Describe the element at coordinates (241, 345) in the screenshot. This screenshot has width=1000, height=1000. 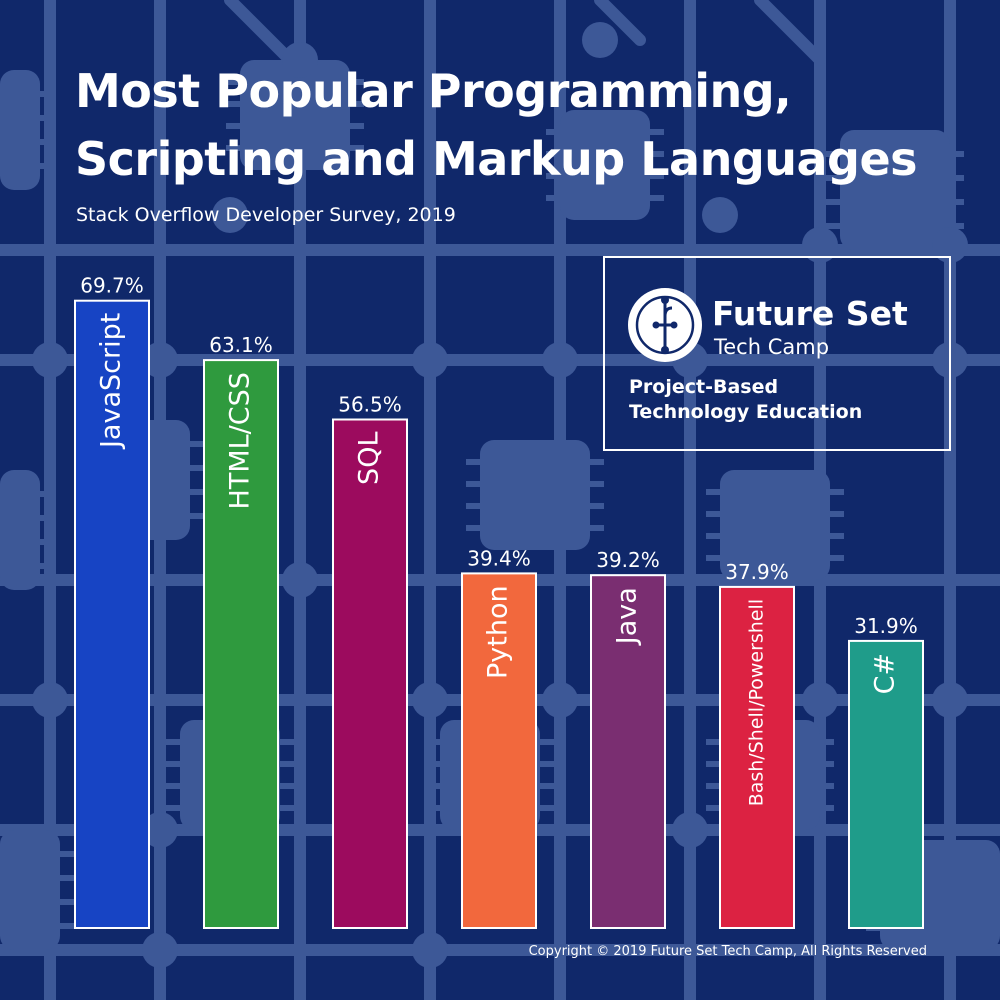
I see `bar-value-label: 63.1%` at that location.